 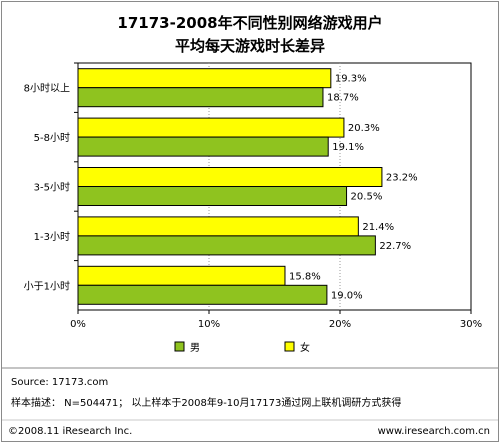 What do you see at coordinates (52, 188) in the screenshot?
I see `category-label: 3-5小时` at bounding box center [52, 188].